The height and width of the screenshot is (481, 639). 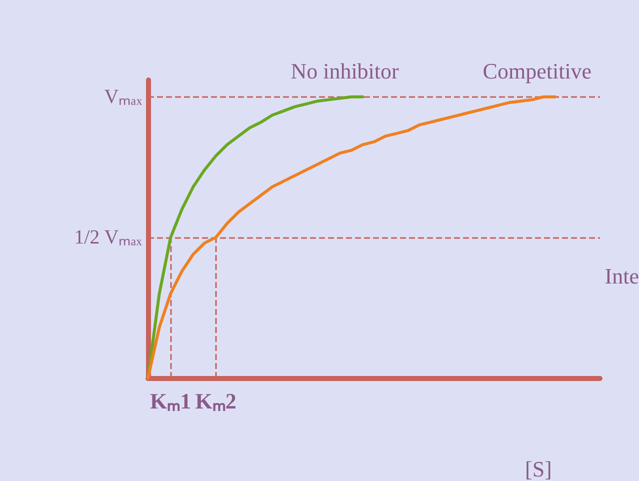 I want to click on ref-line-label: Vₘₐₓ, so click(x=123, y=97).